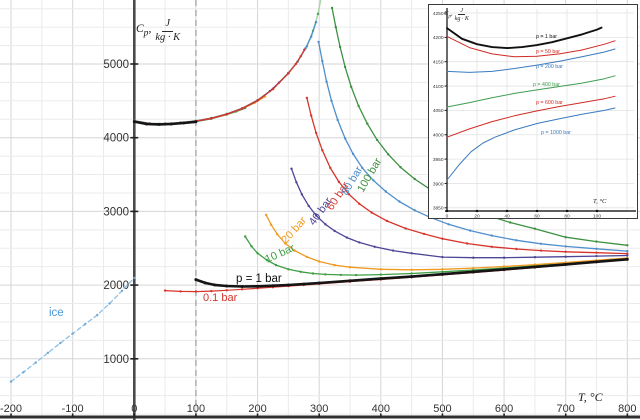 Image resolution: width=640 pixels, height=420 pixels. What do you see at coordinates (438, 136) in the screenshot?
I see `svg-text: 4000` at bounding box center [438, 136].